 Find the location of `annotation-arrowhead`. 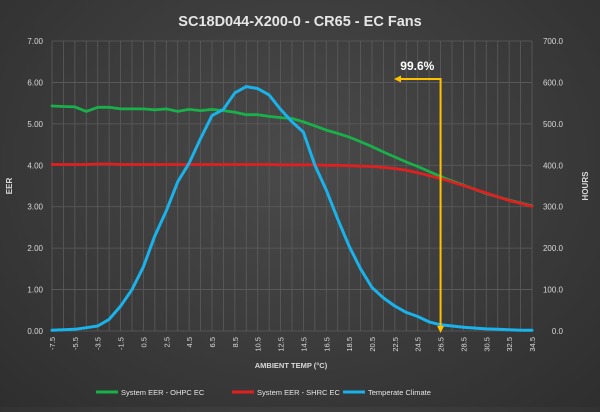

annotation-arrowhead is located at coordinates (397, 79).